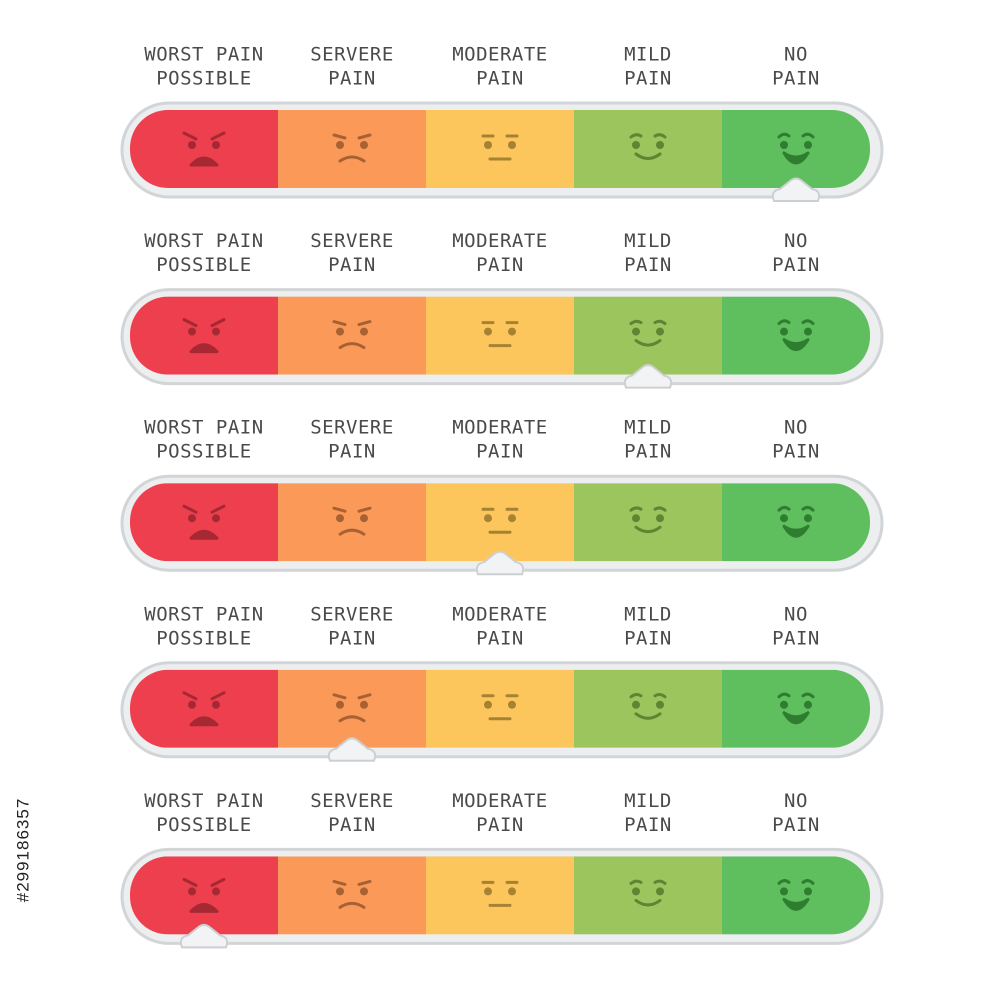 The width and height of the screenshot is (1000, 1000). I want to click on level-label: MODERATE, so click(500, 241).